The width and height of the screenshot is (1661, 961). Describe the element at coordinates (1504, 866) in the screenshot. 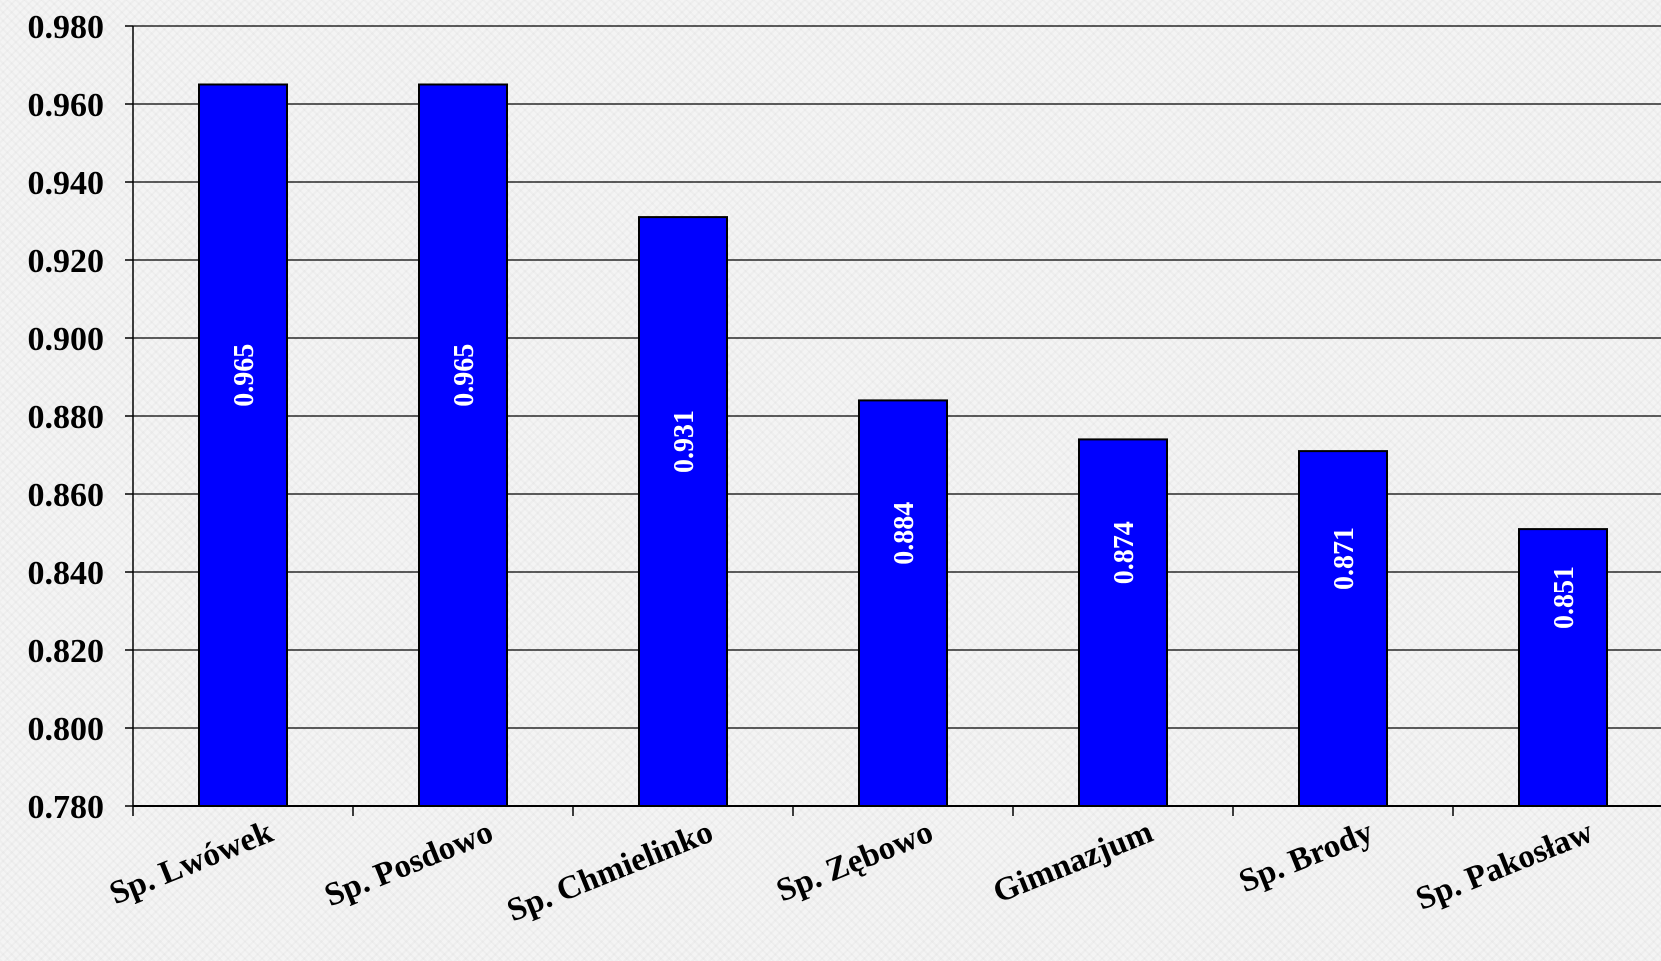

I see `x-tick-label: Sp. Pakosław` at that location.